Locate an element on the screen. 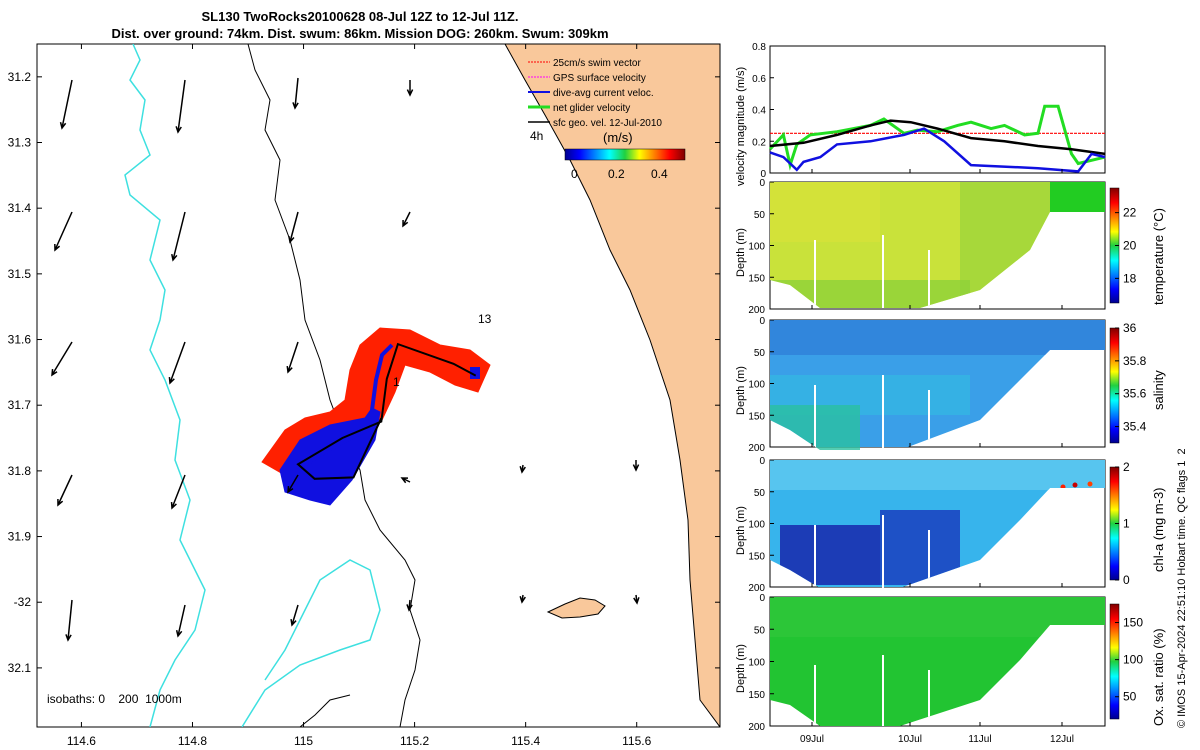 The image size is (1200, 750). map-ytick-label: -32 is located at coordinates (23, 602).